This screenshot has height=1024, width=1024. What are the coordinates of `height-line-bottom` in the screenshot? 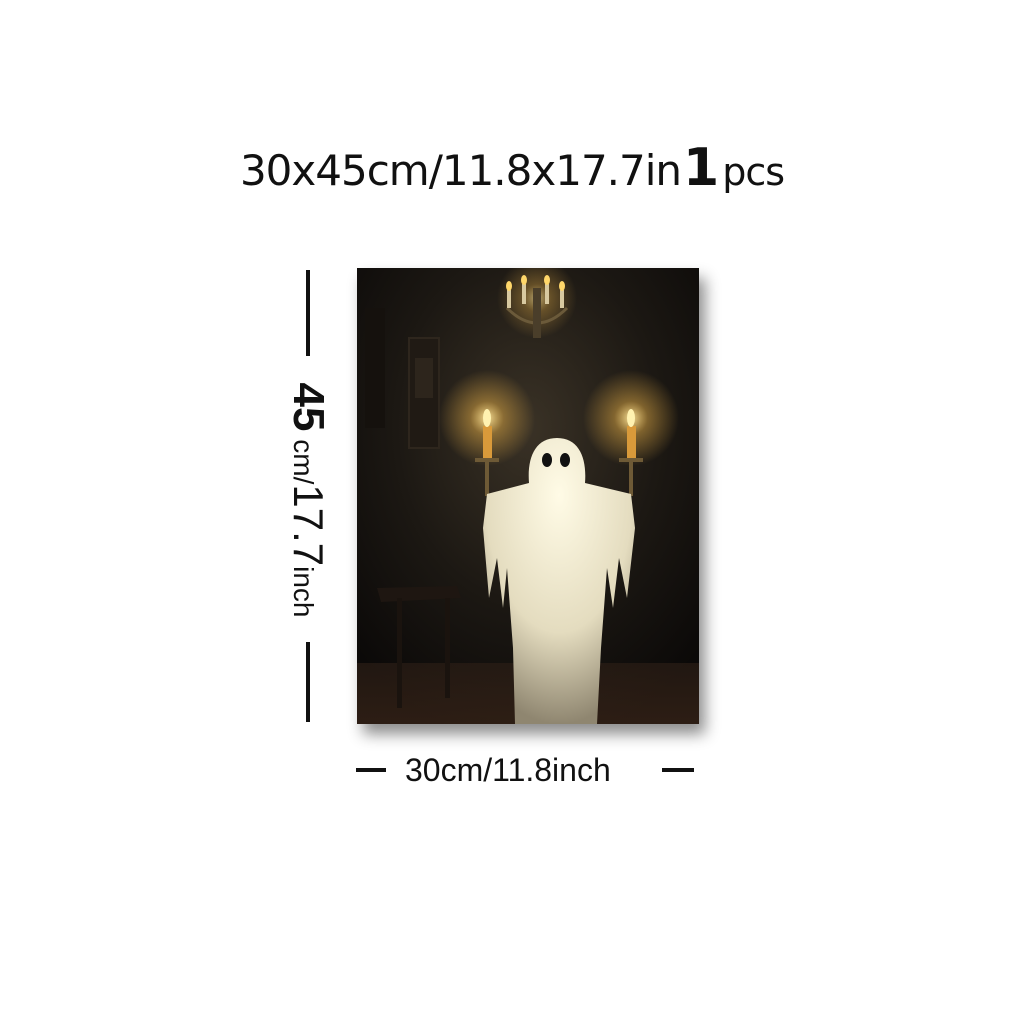 It's located at (308, 682).